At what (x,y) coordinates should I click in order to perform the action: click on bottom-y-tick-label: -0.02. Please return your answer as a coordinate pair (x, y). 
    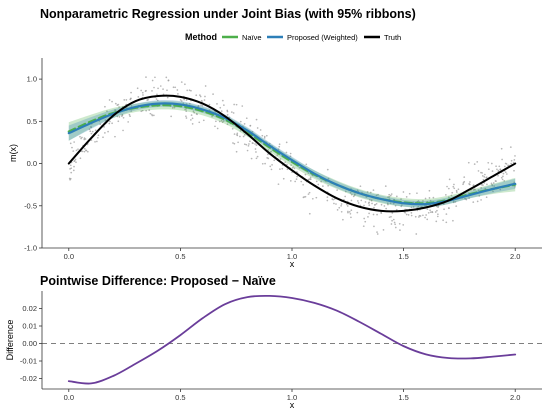
    Looking at the image, I should click on (28, 378).